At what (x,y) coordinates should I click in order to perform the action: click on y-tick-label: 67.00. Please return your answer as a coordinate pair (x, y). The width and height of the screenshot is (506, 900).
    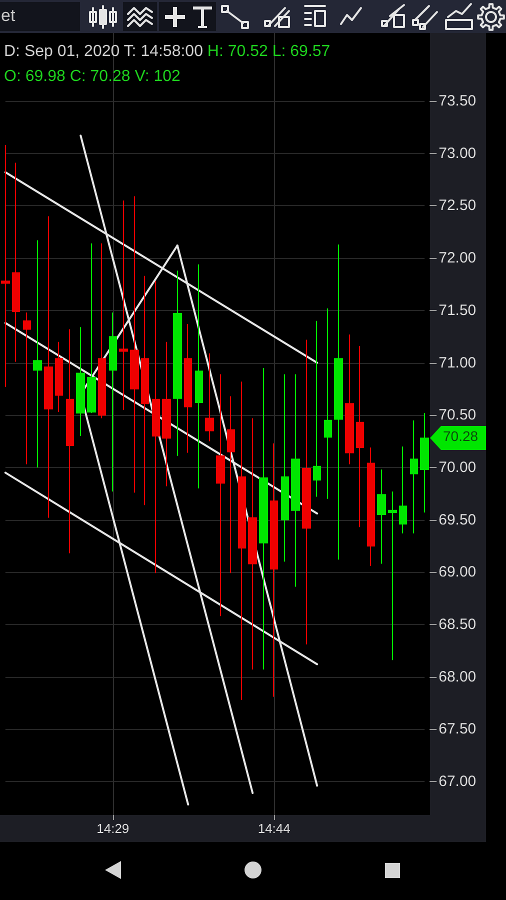
    Looking at the image, I should click on (457, 781).